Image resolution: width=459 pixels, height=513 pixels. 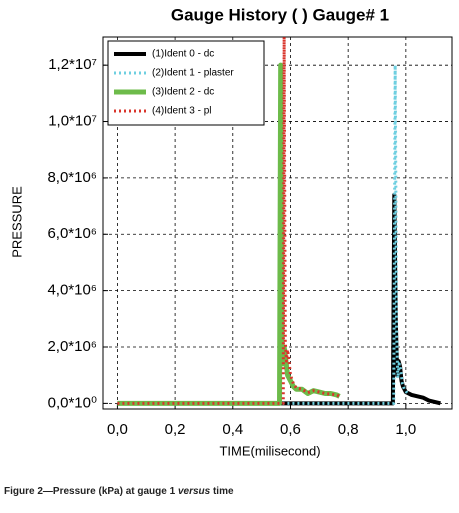 I want to click on caption-italic: versus, so click(x=194, y=491).